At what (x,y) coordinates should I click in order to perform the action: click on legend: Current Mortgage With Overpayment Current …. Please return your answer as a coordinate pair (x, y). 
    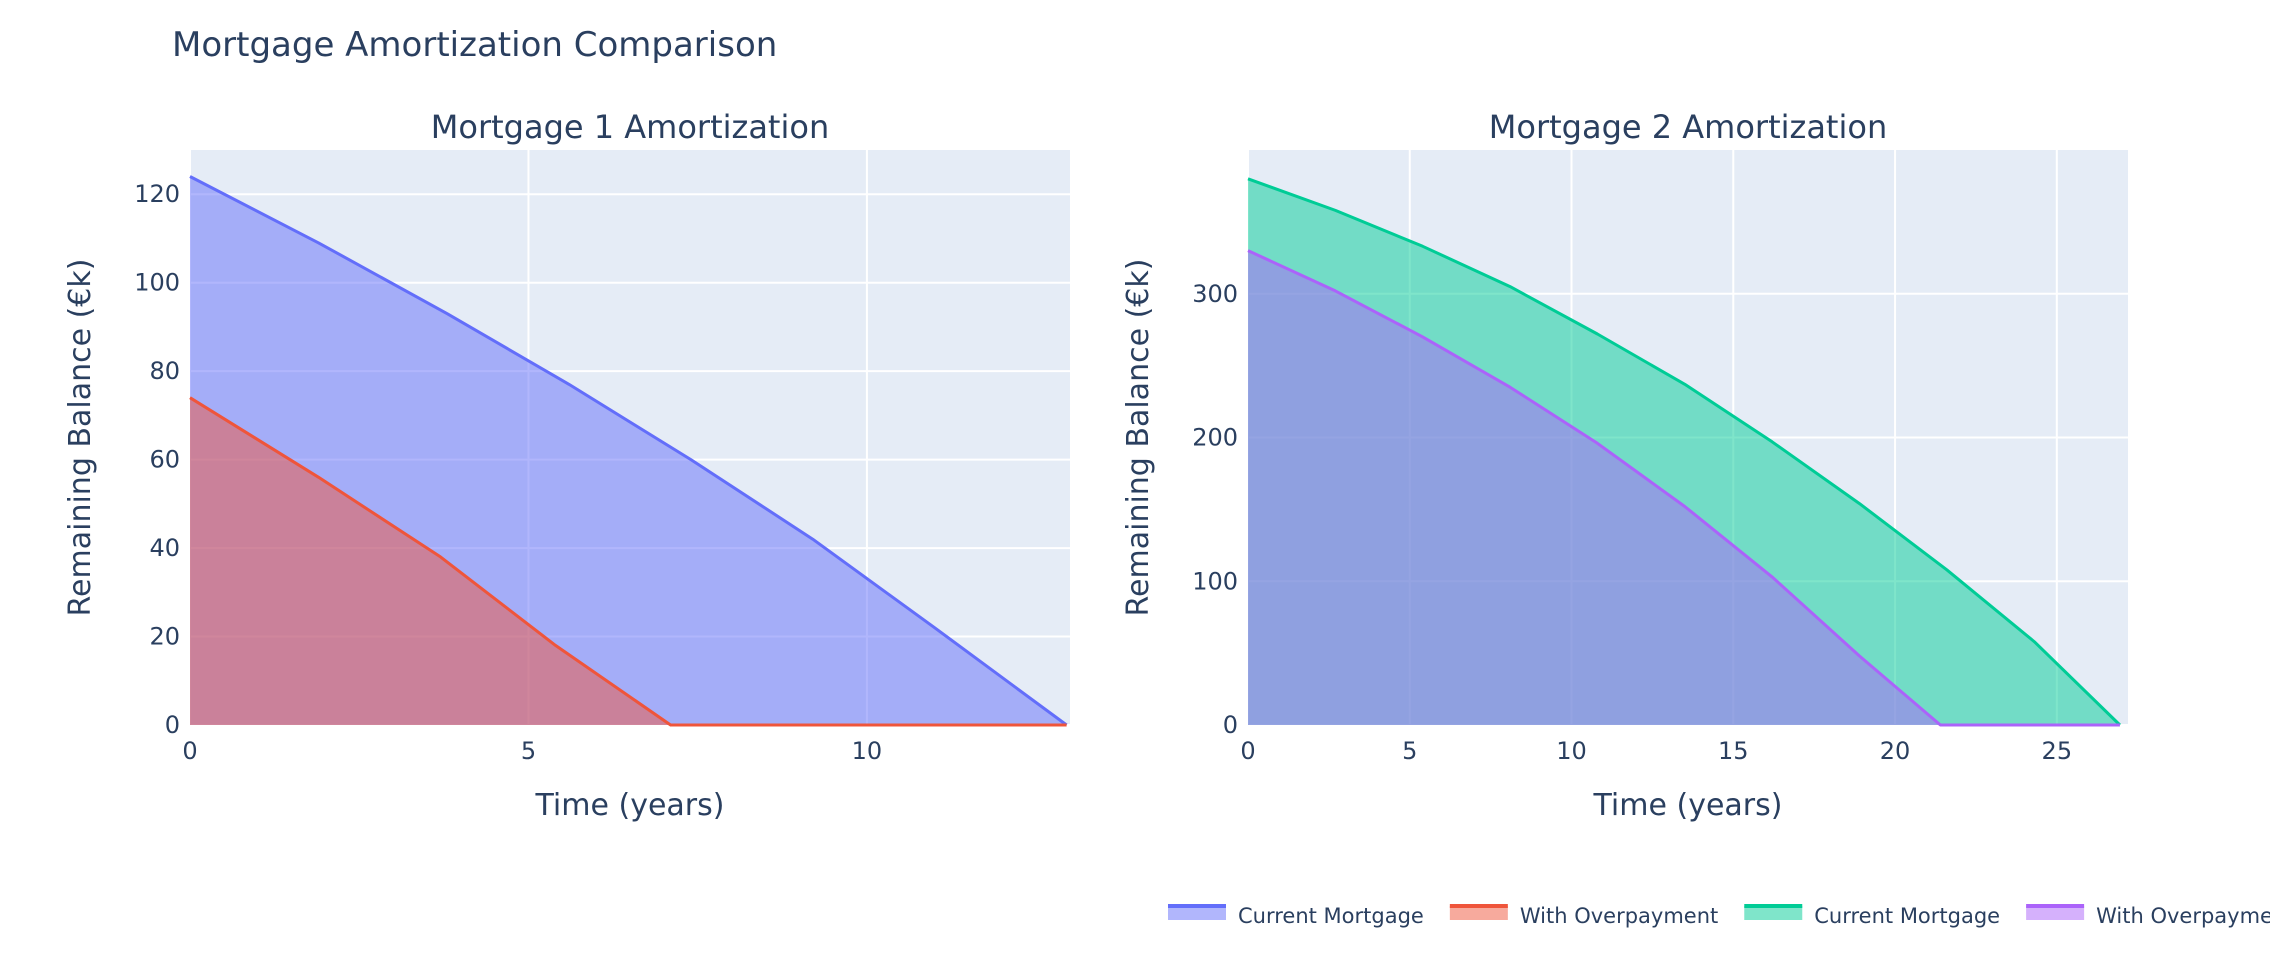
    Looking at the image, I should click on (1719, 916).